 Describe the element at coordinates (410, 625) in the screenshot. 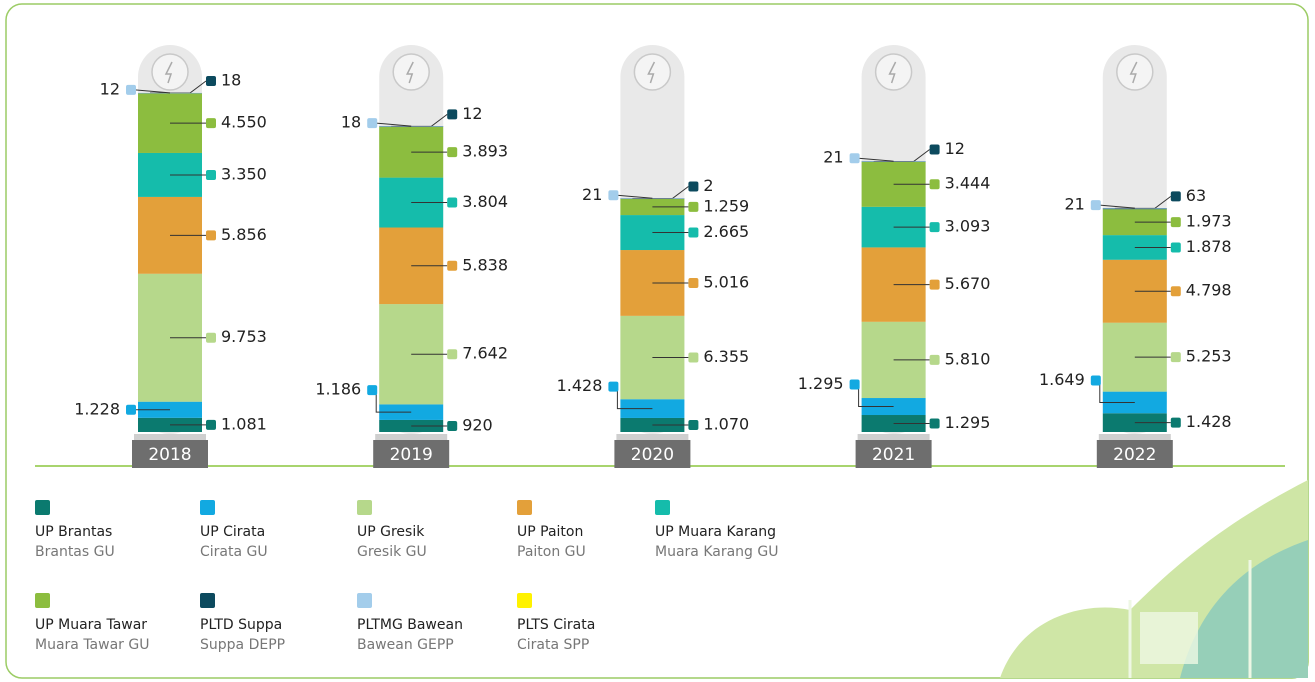

I see `legend-label: PLTMG Bawean` at that location.